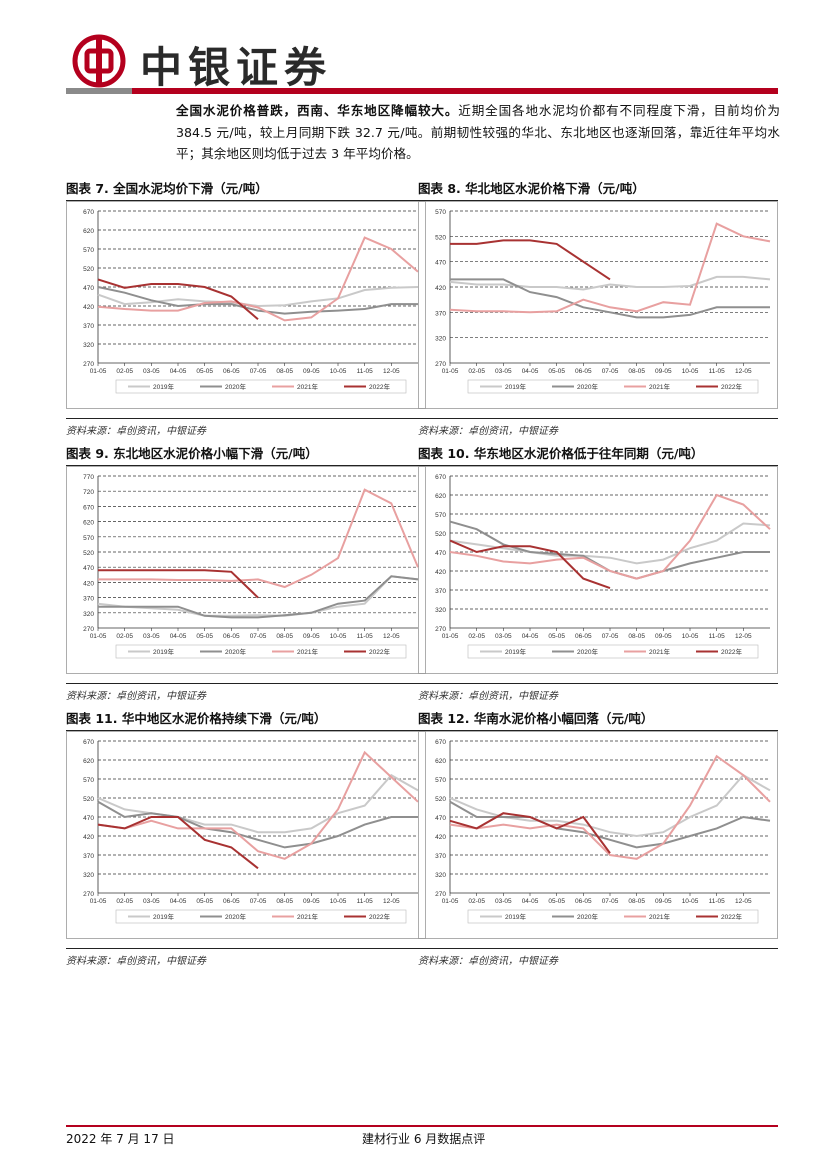  What do you see at coordinates (424, 1139) in the screenshot?
I see `footer-title: 建材行业 6 月数据点评` at bounding box center [424, 1139].